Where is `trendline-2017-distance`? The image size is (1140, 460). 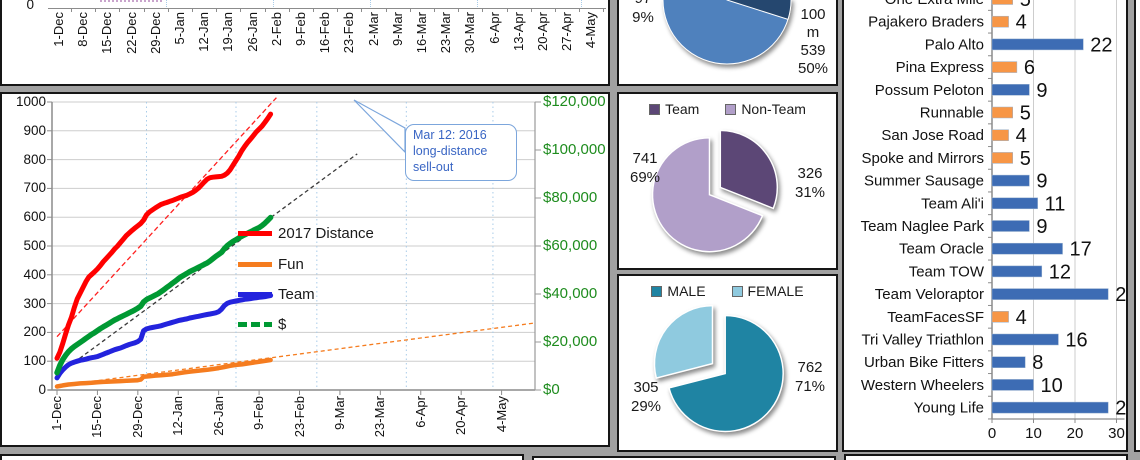 trendline-2017-distance is located at coordinates (166, 217).